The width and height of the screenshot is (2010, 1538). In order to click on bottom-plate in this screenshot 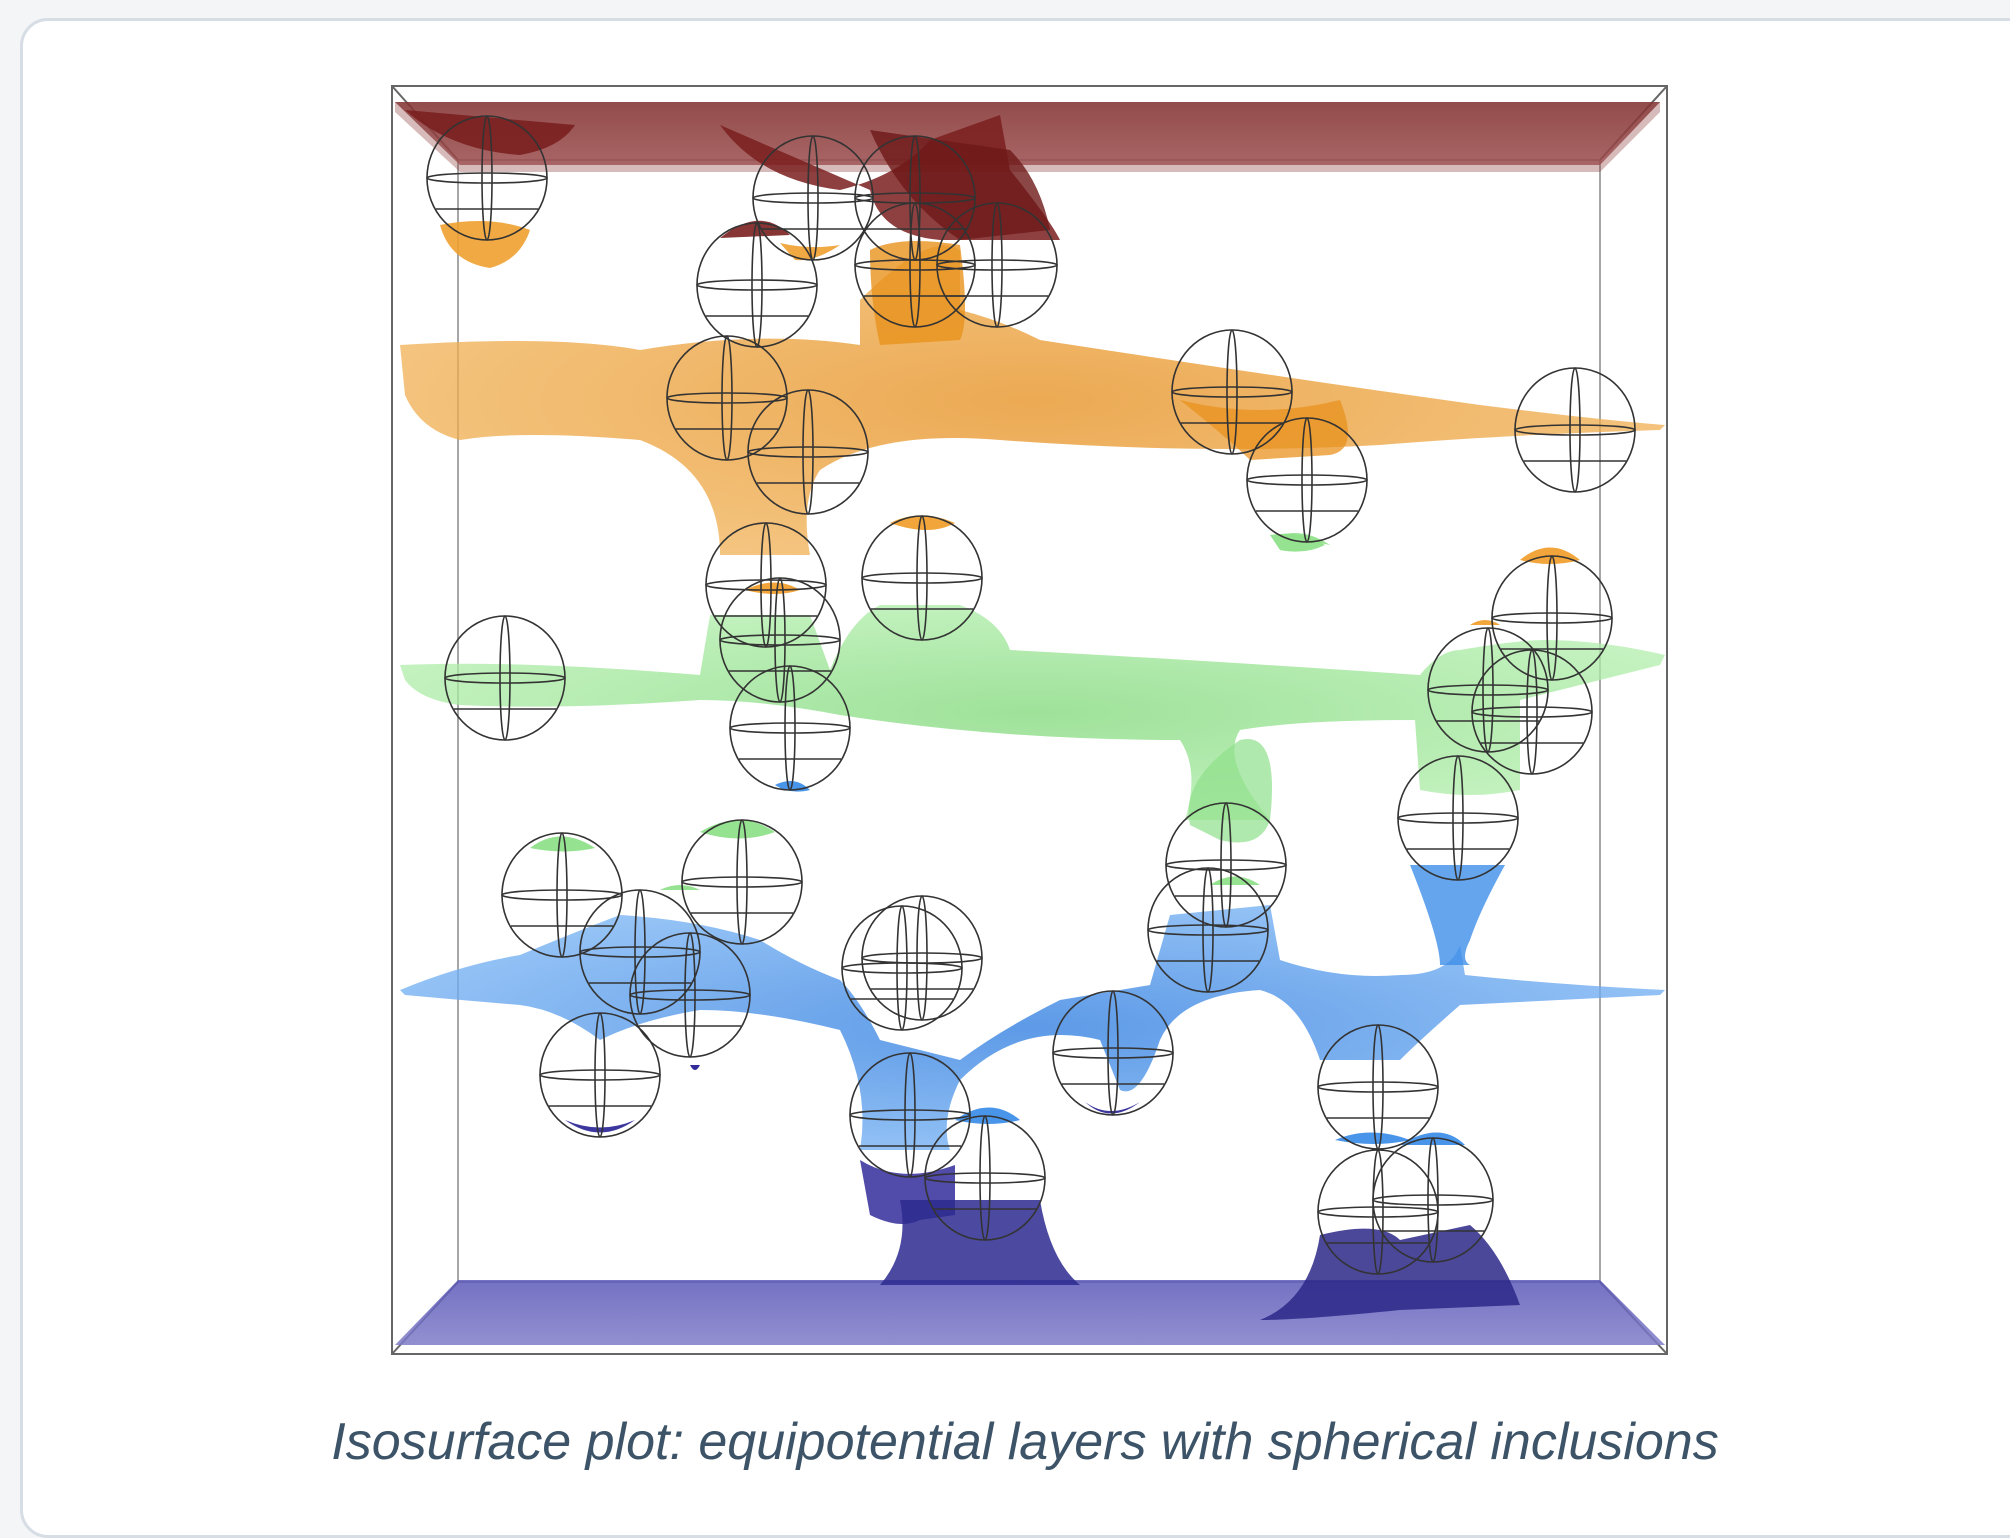, I will do `click(1030, 1205)`.